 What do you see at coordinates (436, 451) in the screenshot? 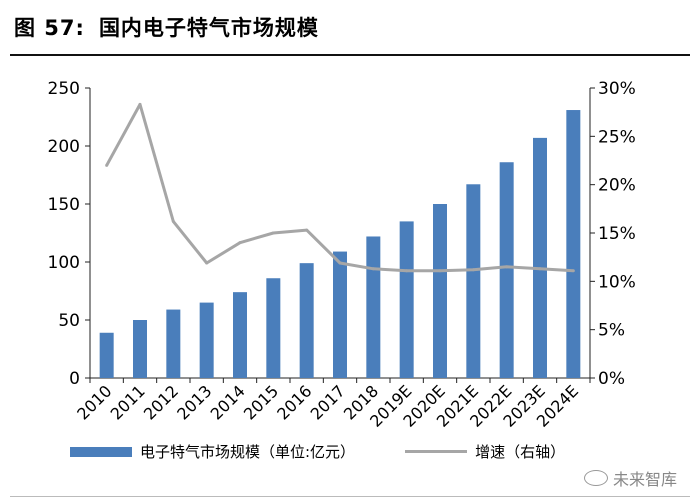
I see `legend-line-swatch` at bounding box center [436, 451].